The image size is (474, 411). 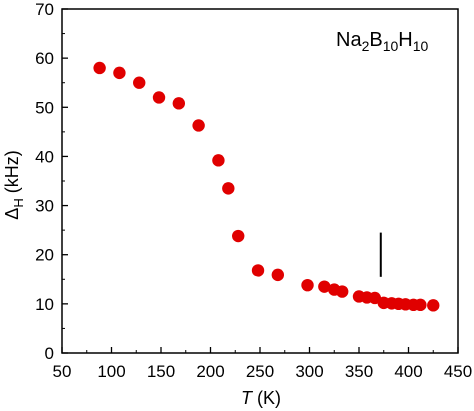 What do you see at coordinates (62, 371) in the screenshot?
I see `x-tick-label: 50` at bounding box center [62, 371].